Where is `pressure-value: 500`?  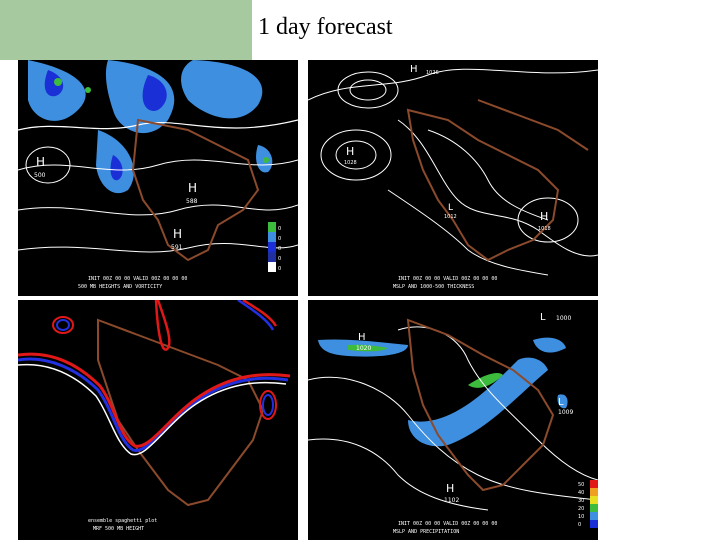
pressure-value: 500 is located at coordinates (40, 175).